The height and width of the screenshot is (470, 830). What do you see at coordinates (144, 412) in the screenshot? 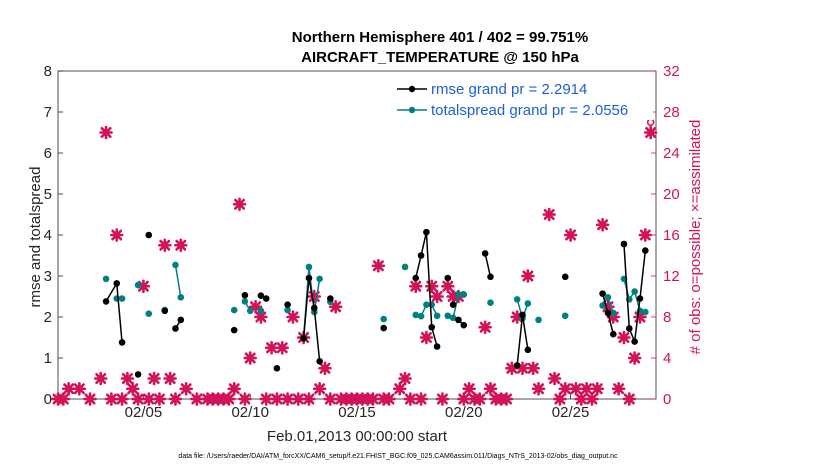
I see `x-tick-label: 02/05` at bounding box center [144, 412].